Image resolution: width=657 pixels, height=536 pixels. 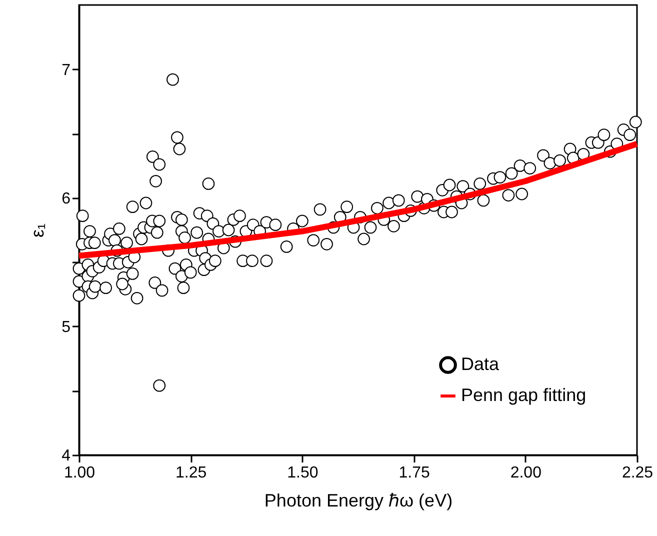 What do you see at coordinates (302, 473) in the screenshot?
I see `x-tick-label: 1.50` at bounding box center [302, 473].